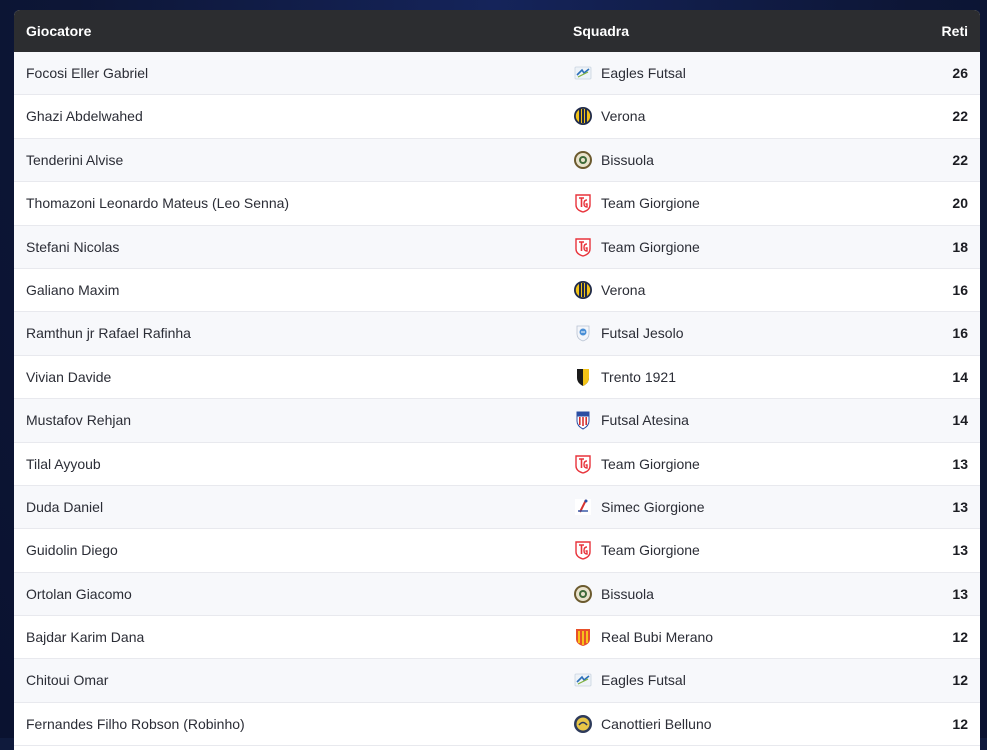 This screenshot has height=750, width=987. I want to click on jesolo-logo-icon, so click(583, 333).